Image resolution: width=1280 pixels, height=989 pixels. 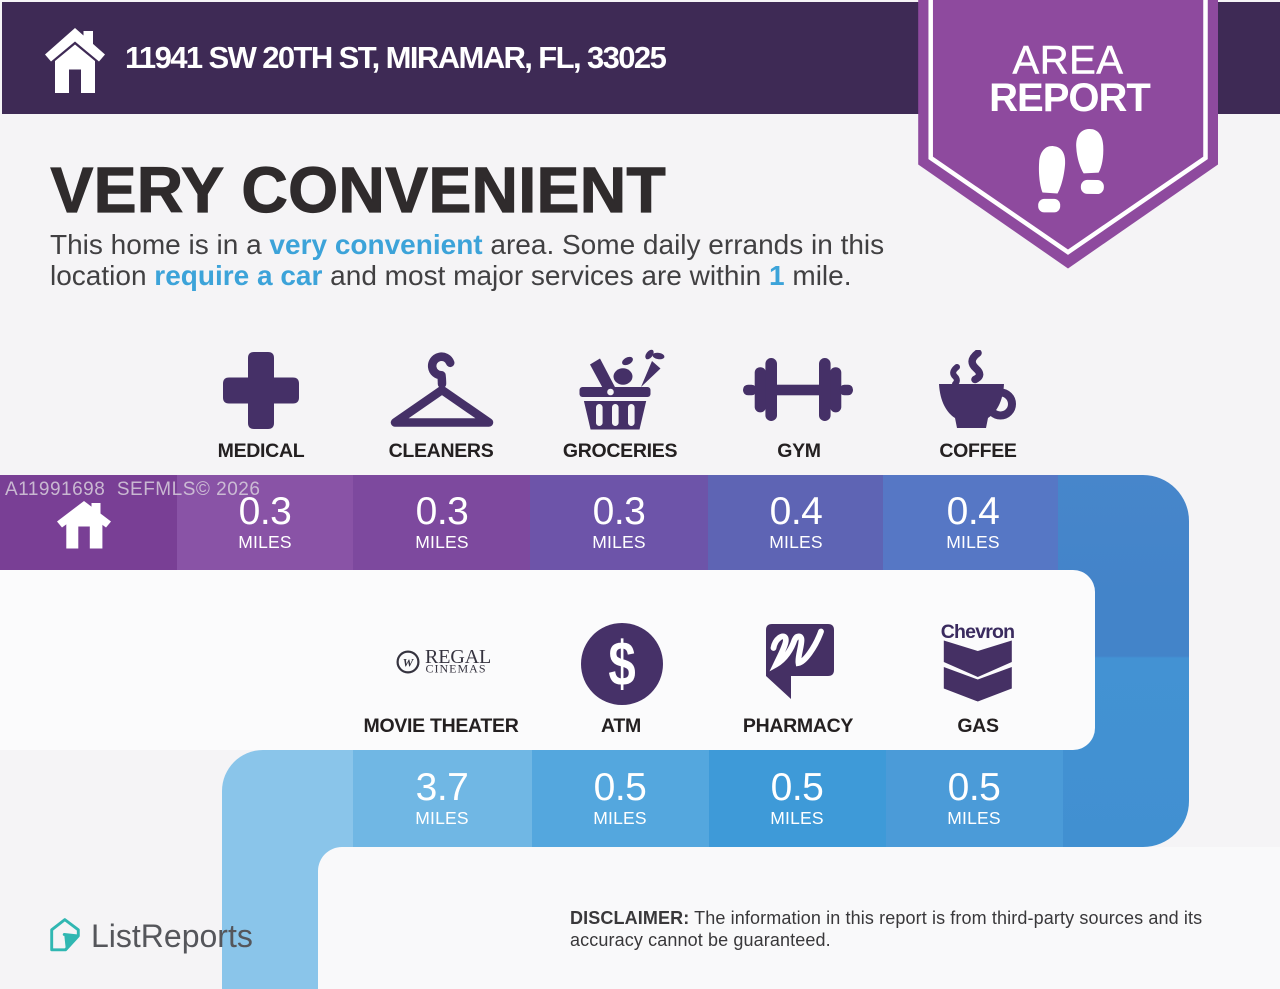 What do you see at coordinates (458, 657) in the screenshot?
I see `svg-text: REGAL` at bounding box center [458, 657].